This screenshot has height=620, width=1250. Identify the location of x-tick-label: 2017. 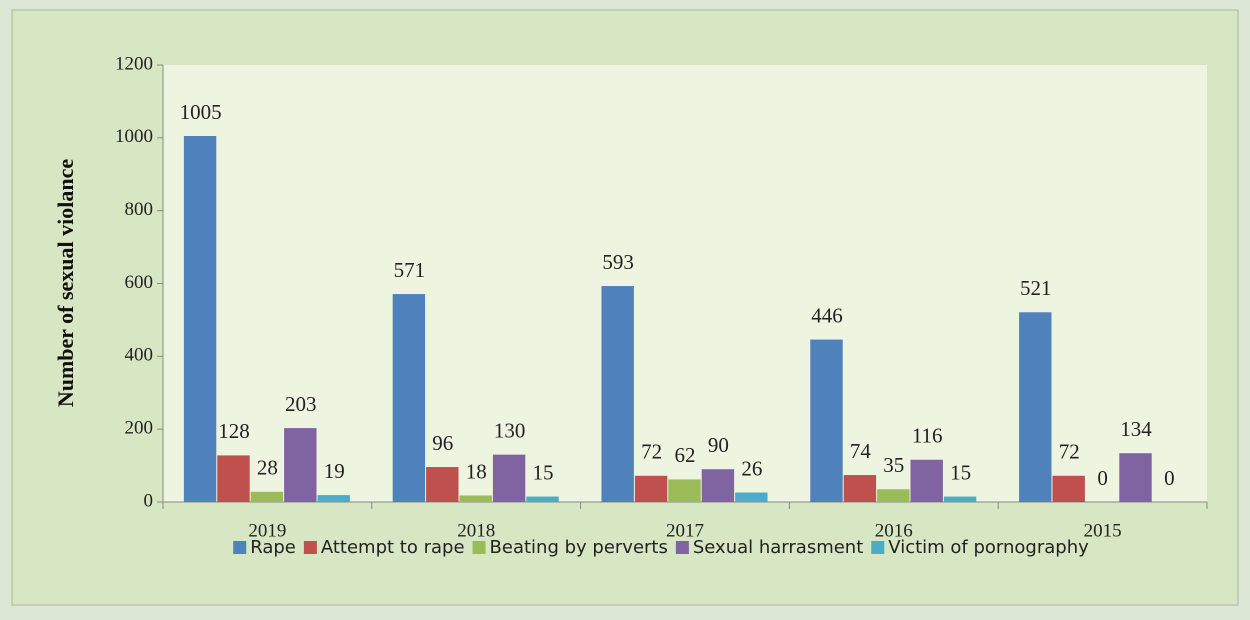
(685, 530).